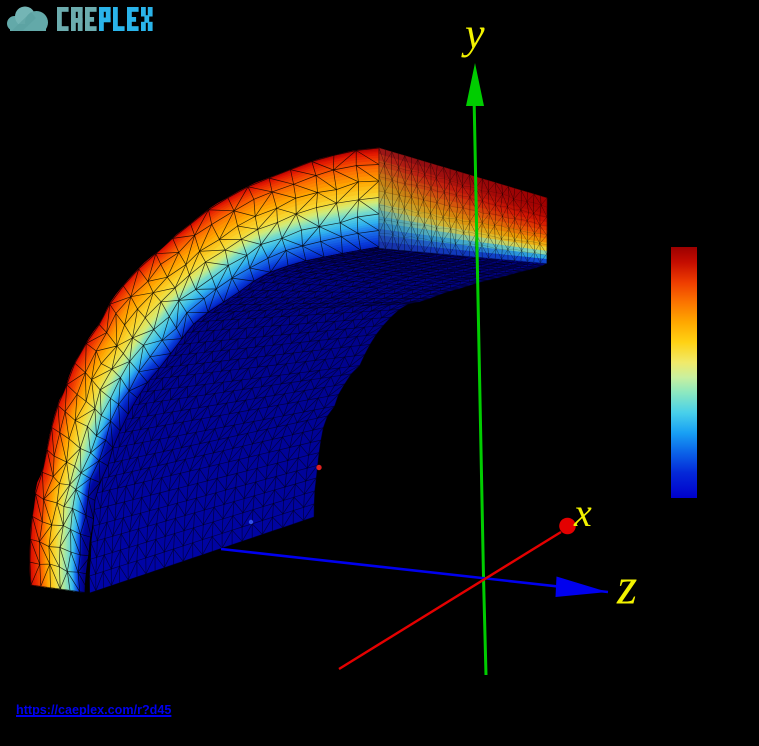  What do you see at coordinates (473, 33) in the screenshot?
I see `svg-text: y` at bounding box center [473, 33].